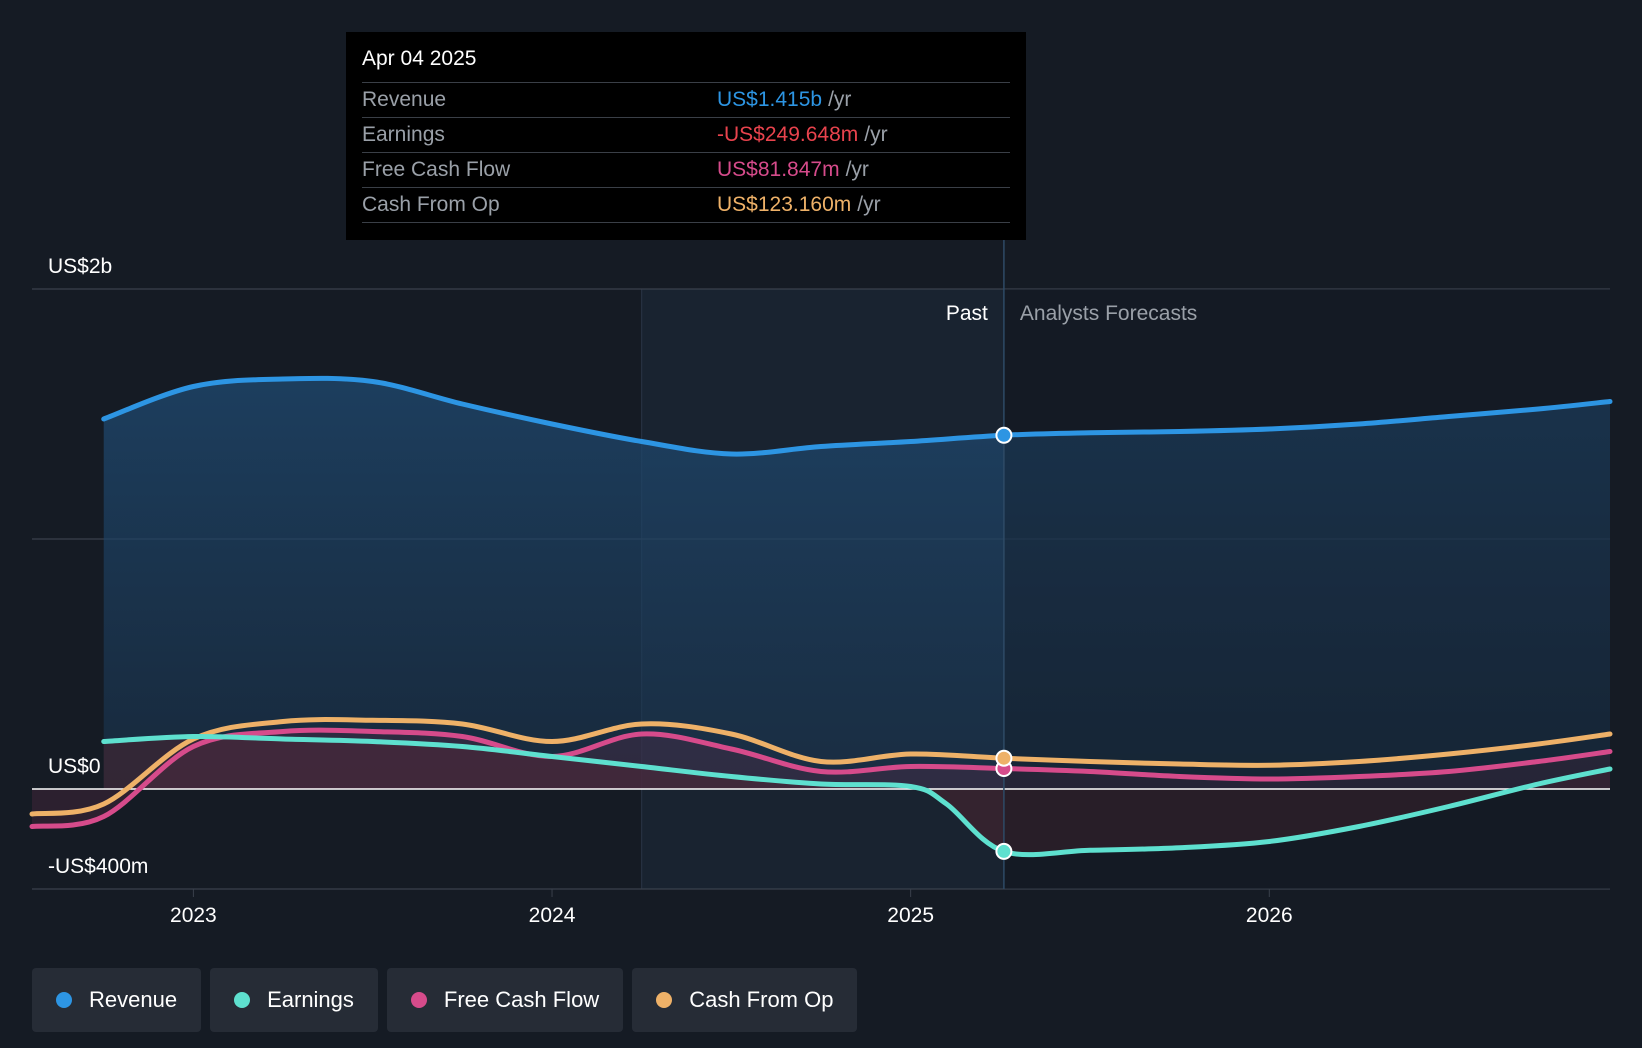 This screenshot has width=1642, height=1048. Describe the element at coordinates (910, 915) in the screenshot. I see `x-tick-label: 2025` at that location.